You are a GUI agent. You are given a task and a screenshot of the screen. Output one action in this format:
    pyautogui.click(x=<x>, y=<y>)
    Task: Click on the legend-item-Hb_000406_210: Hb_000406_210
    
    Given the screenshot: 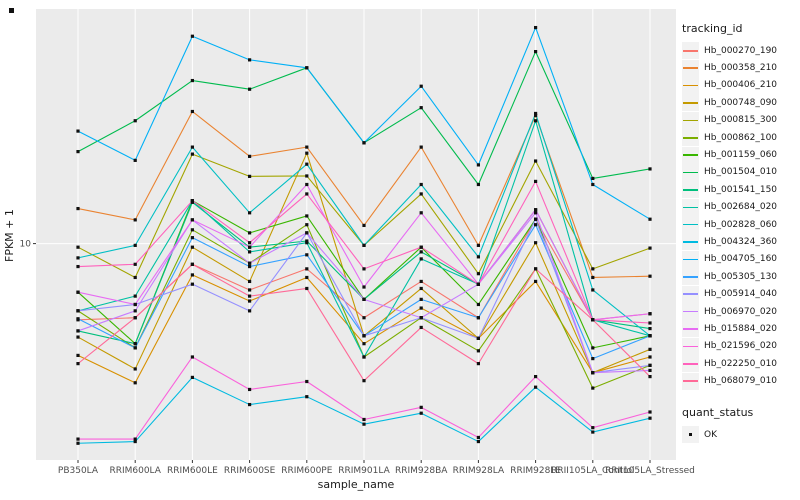 What is the action you would take?
    pyautogui.click(x=741, y=85)
    